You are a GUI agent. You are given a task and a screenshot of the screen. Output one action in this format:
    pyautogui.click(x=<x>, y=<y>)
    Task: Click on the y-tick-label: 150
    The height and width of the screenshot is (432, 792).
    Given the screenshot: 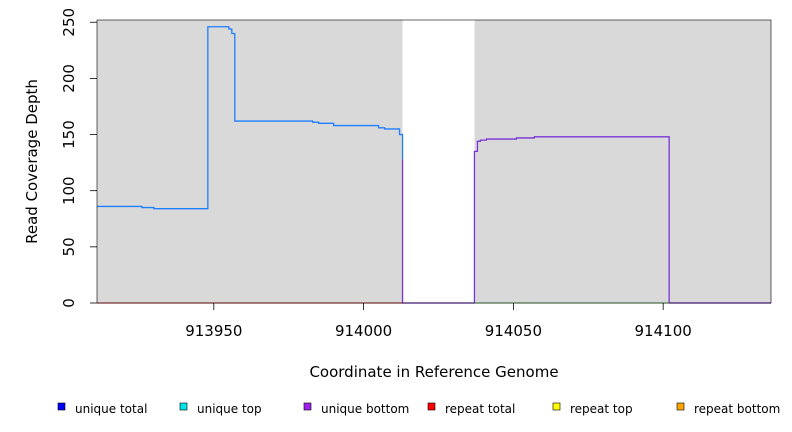 What is the action you would take?
    pyautogui.click(x=69, y=134)
    